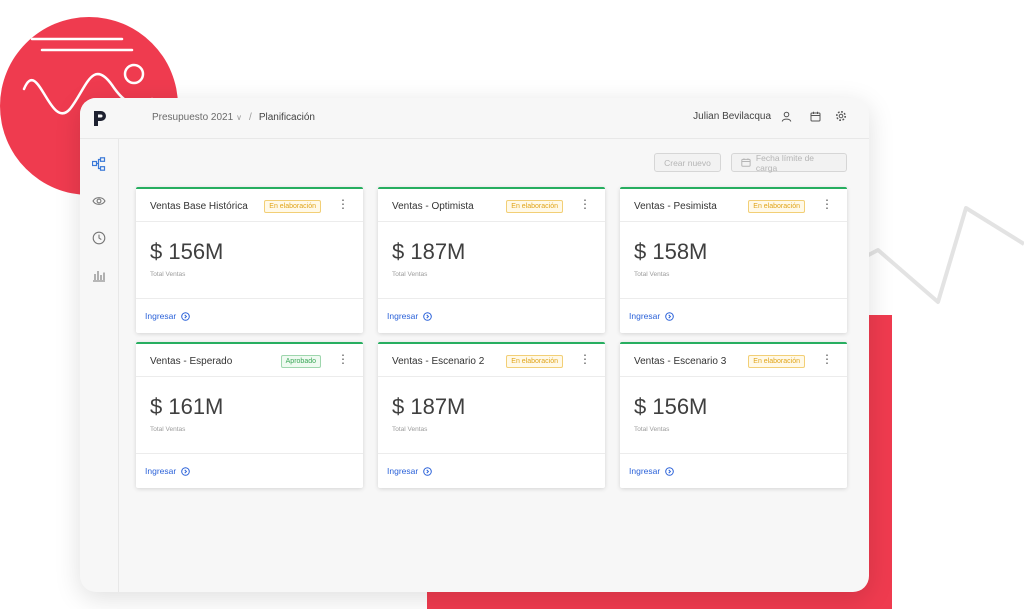 The image size is (1024, 609). What do you see at coordinates (187, 406) in the screenshot?
I see `total-amount: $ 161M` at bounding box center [187, 406].